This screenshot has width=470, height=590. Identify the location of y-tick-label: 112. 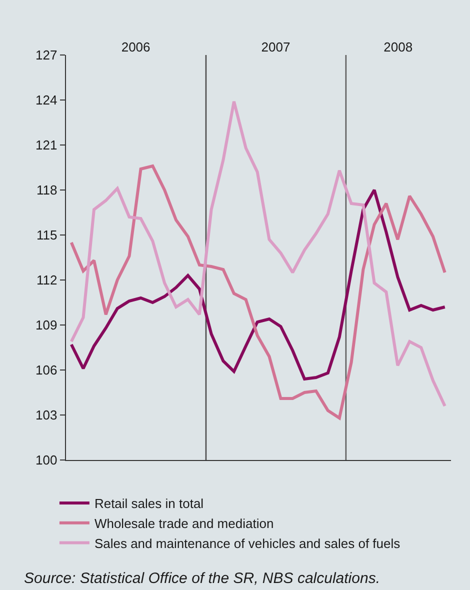
(47, 280).